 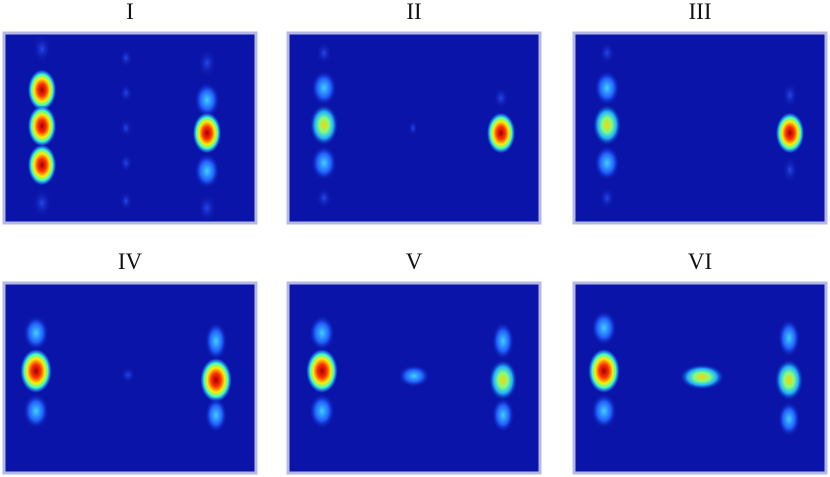 I want to click on panel: IV, so click(x=130, y=362).